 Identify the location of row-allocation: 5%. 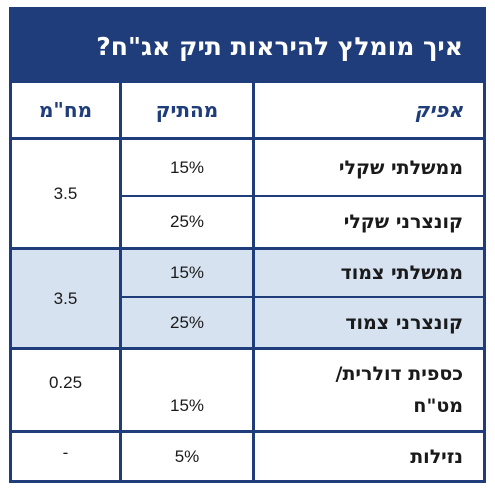
(187, 456).